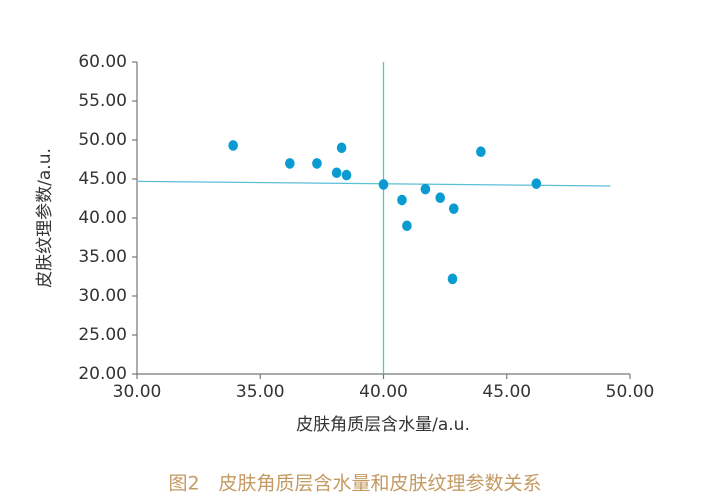 Image resolution: width=720 pixels, height=500 pixels. Describe the element at coordinates (260, 392) in the screenshot. I see `x-tick-label: 35.00` at that location.